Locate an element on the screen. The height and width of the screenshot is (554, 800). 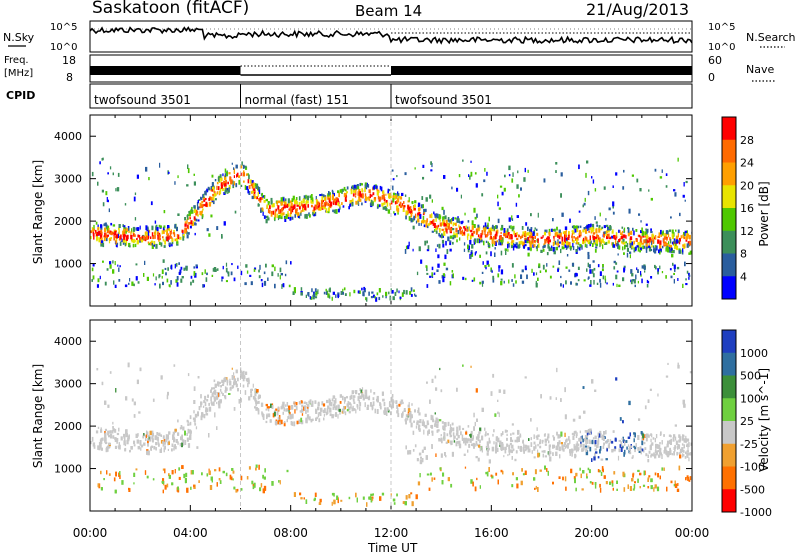
freq-traces is located at coordinates (391, 70).